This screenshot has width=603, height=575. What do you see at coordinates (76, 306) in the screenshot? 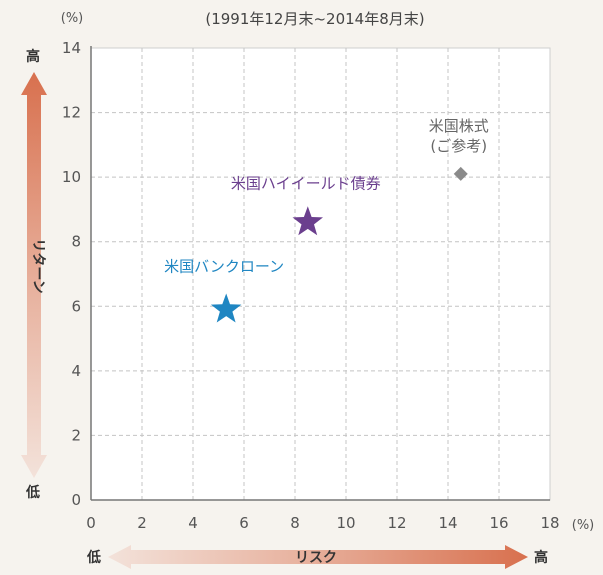
I see `y-tick-label: 6` at bounding box center [76, 306].